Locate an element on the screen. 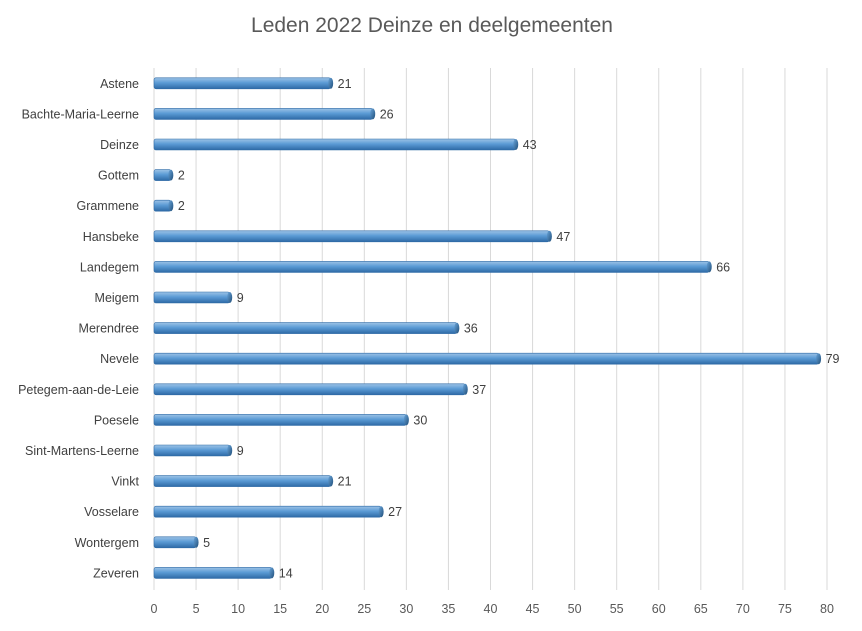  x-tick-label: 40 is located at coordinates (491, 609).